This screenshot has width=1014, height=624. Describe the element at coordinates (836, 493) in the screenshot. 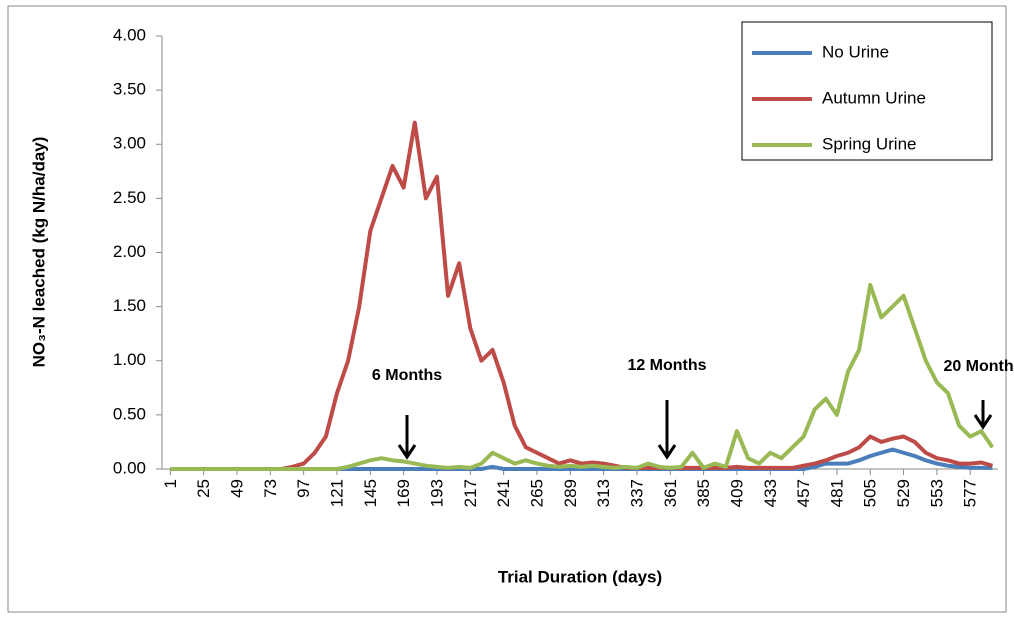

I see `x-tick-label: 481` at that location.